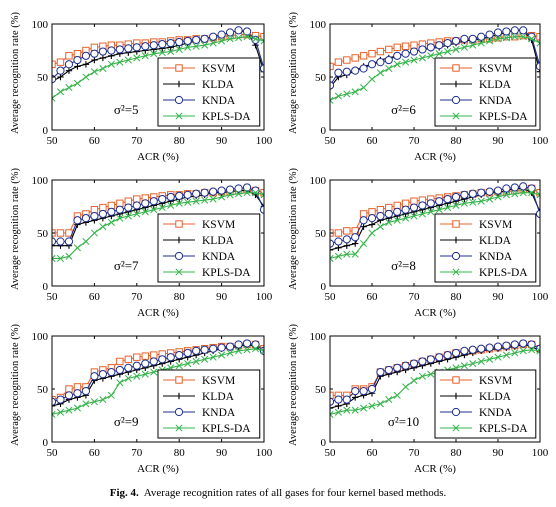  I want to click on legend-marker-knda, so click(179, 412).